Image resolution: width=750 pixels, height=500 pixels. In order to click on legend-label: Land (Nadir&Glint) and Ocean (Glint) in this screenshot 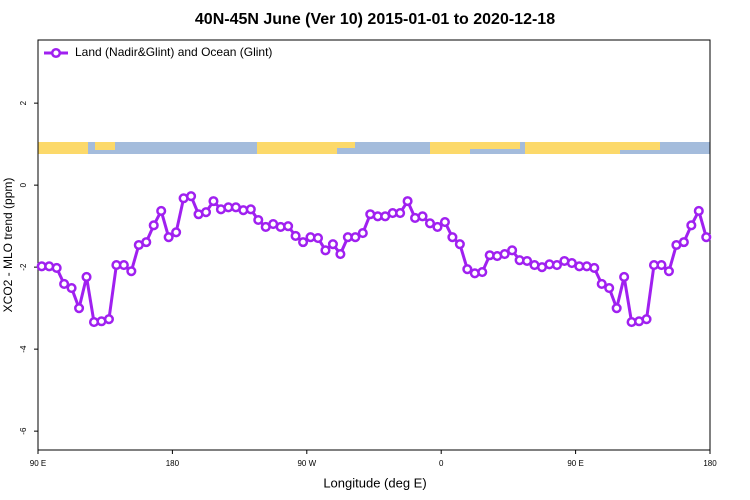, I will do `click(173, 52)`.